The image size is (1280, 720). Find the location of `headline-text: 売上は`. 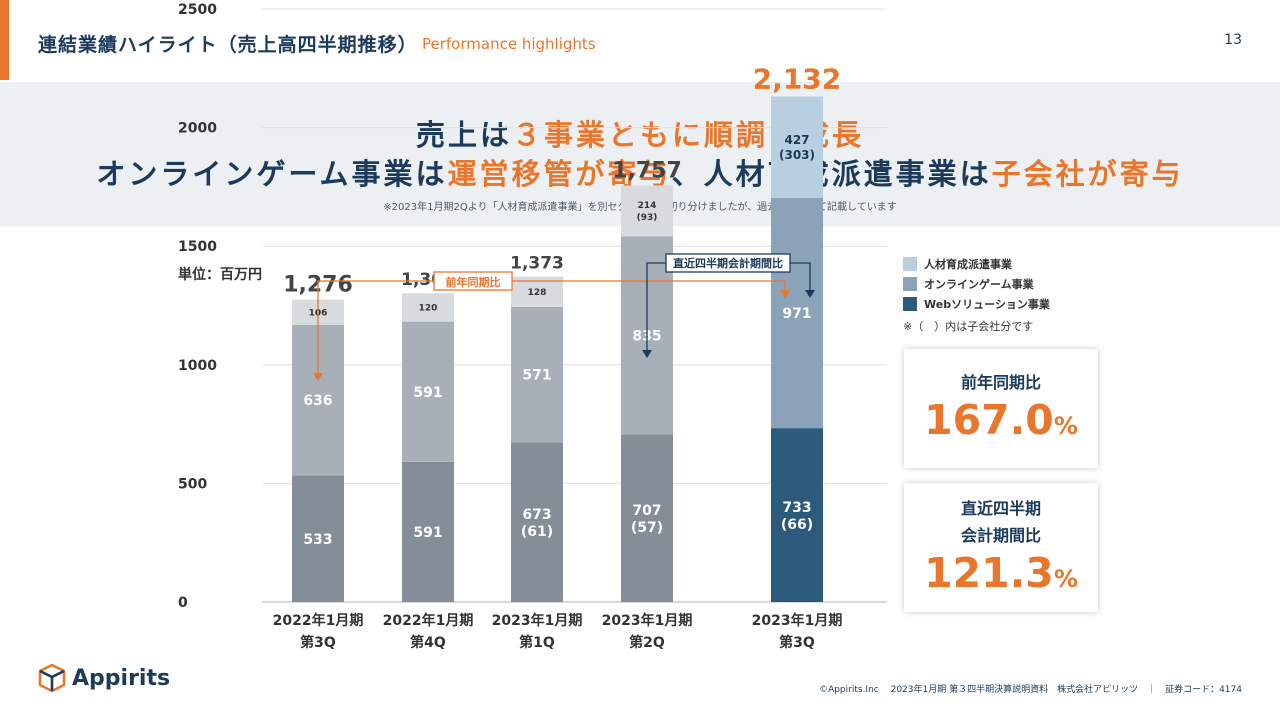

headline-text: 売上は is located at coordinates (463, 135).